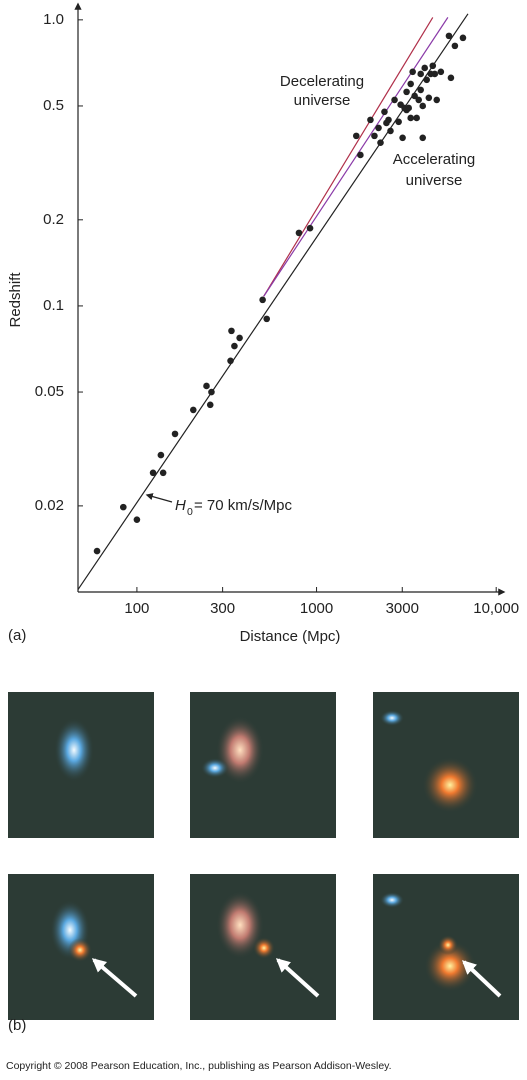 This screenshot has height=1080, width=527. What do you see at coordinates (53, 19) in the screenshot?
I see `y-tick-label: 1.0` at bounding box center [53, 19].